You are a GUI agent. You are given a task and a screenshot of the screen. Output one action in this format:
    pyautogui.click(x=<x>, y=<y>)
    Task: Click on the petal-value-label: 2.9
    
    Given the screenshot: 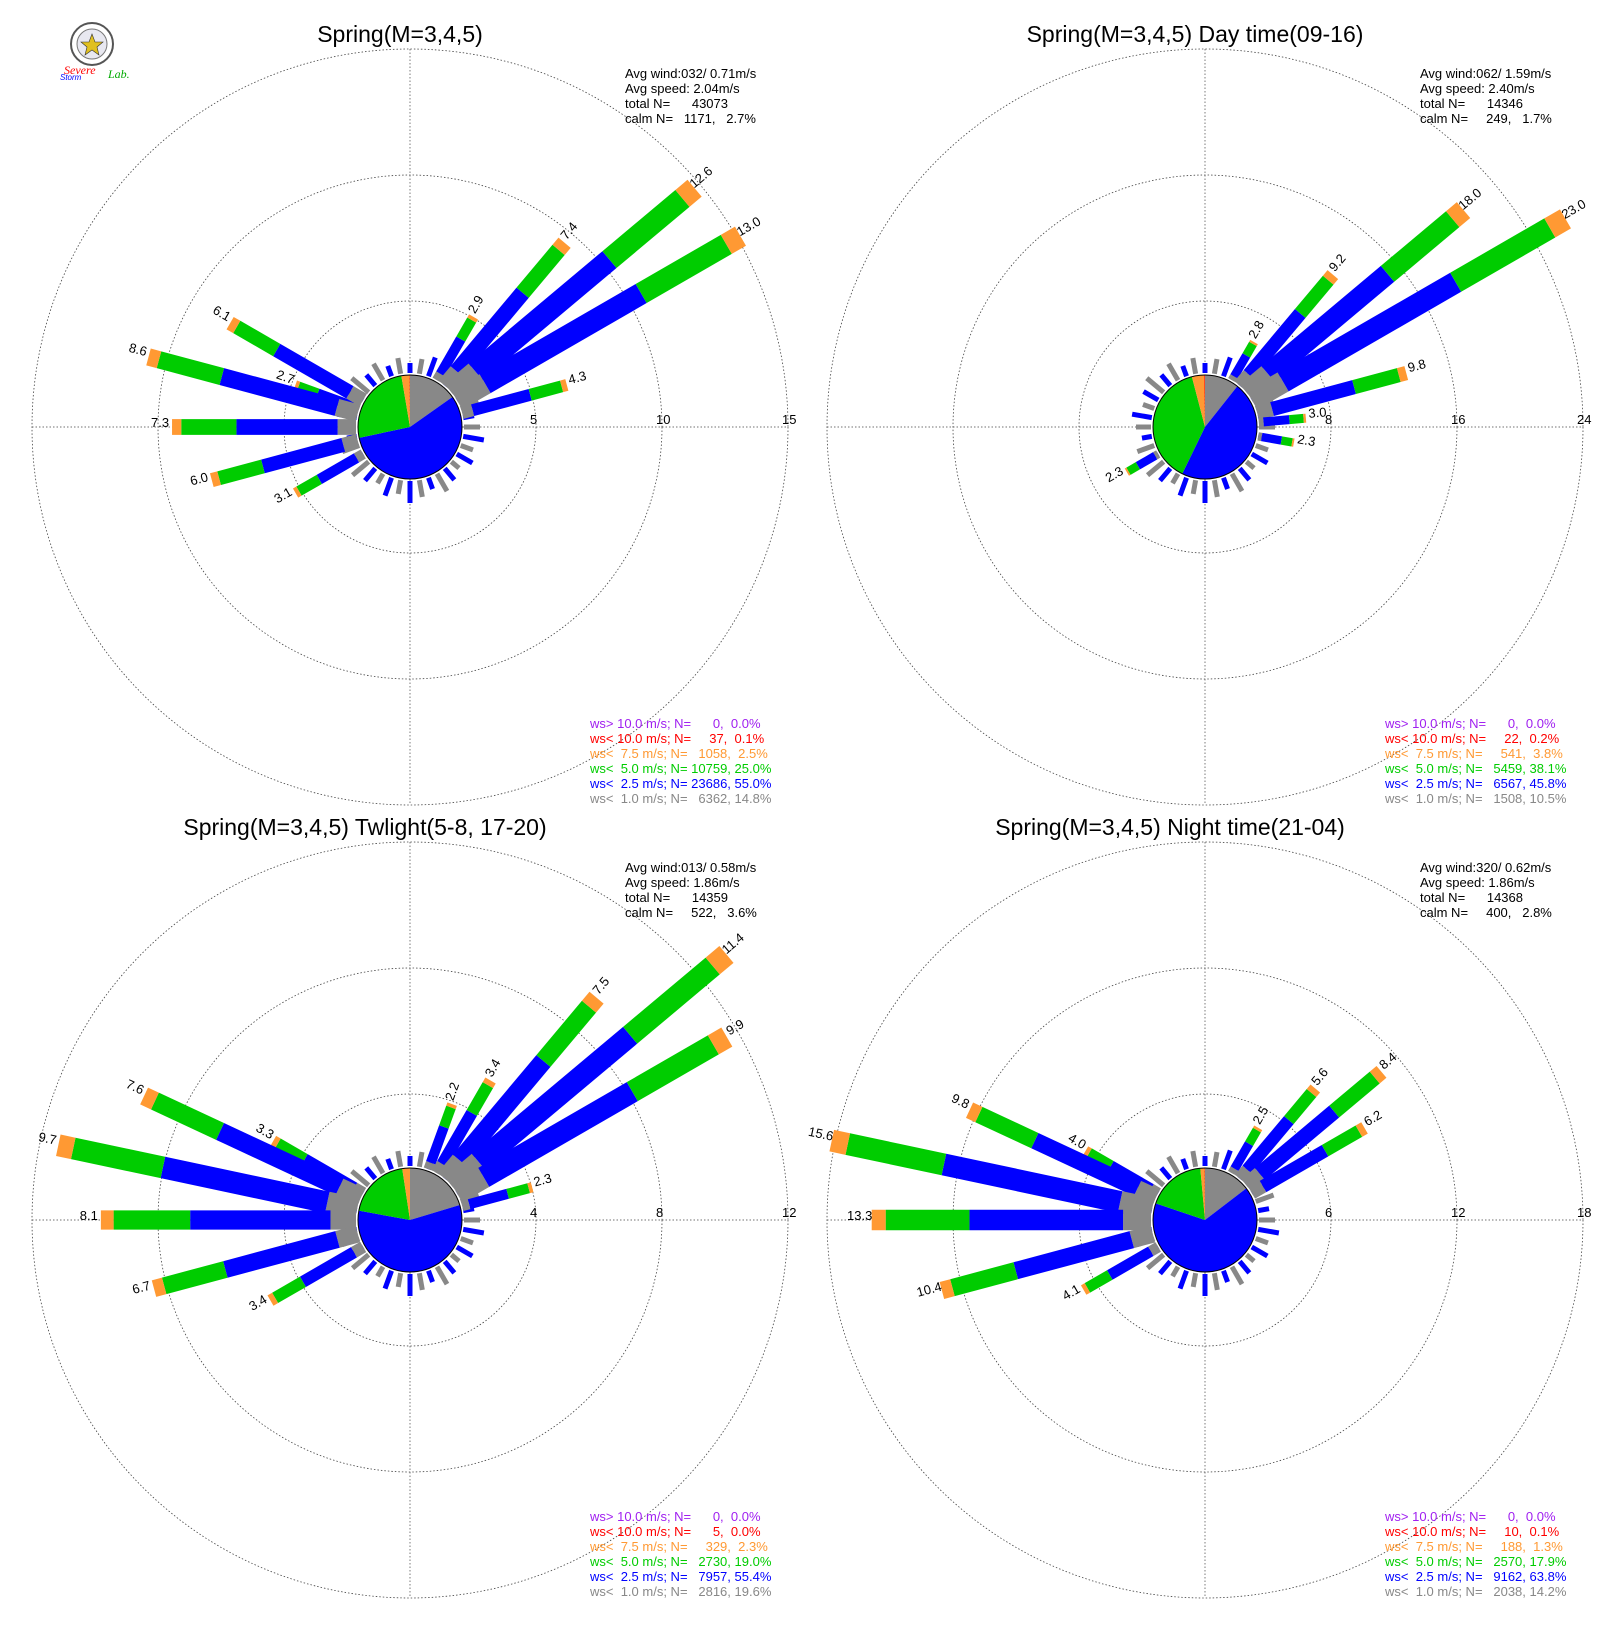 What is the action you would take?
    pyautogui.click(x=476, y=304)
    